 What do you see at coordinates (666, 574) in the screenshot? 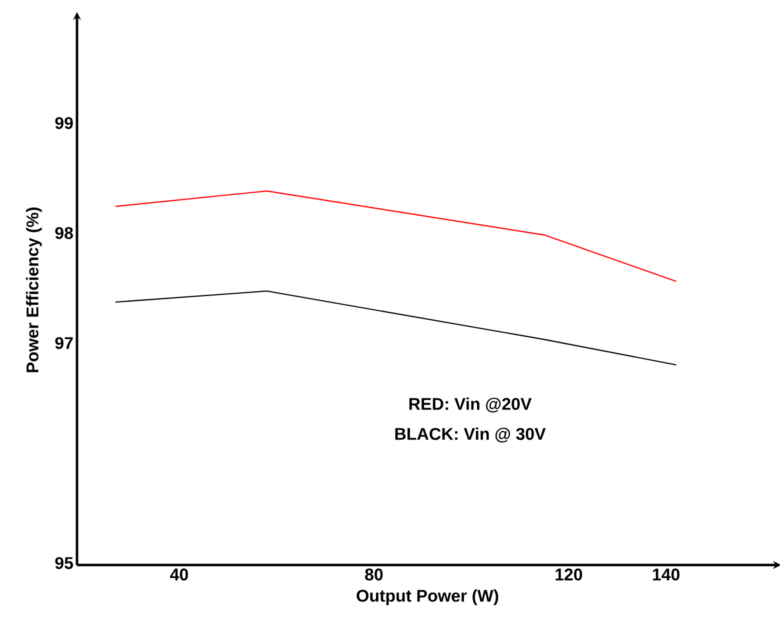
I see `x-tick-label: 140` at bounding box center [666, 574].